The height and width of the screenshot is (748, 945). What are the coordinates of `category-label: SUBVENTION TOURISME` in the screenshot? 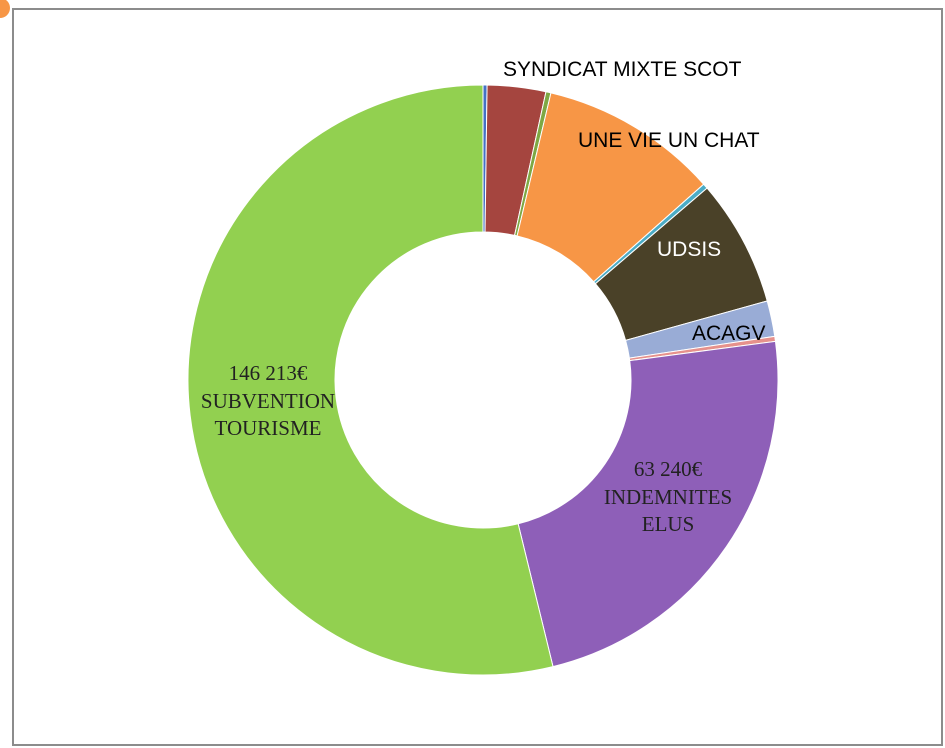 It's located at (268, 415).